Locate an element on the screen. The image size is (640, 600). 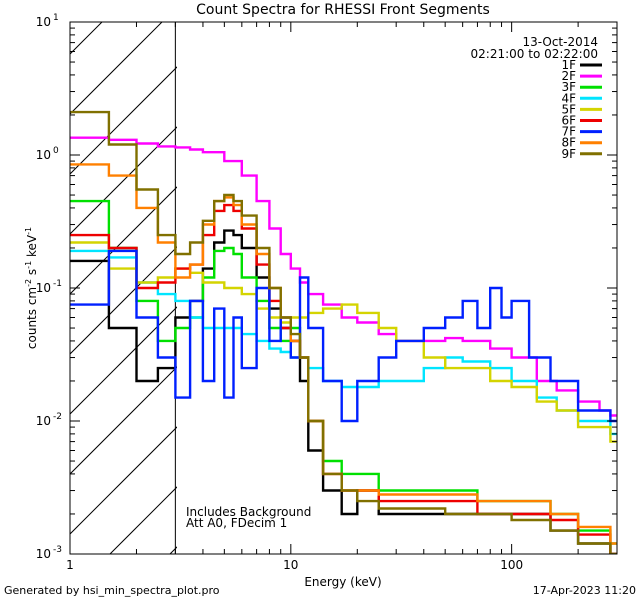
y-tick-exponent: 0 is located at coordinates (56, 151).